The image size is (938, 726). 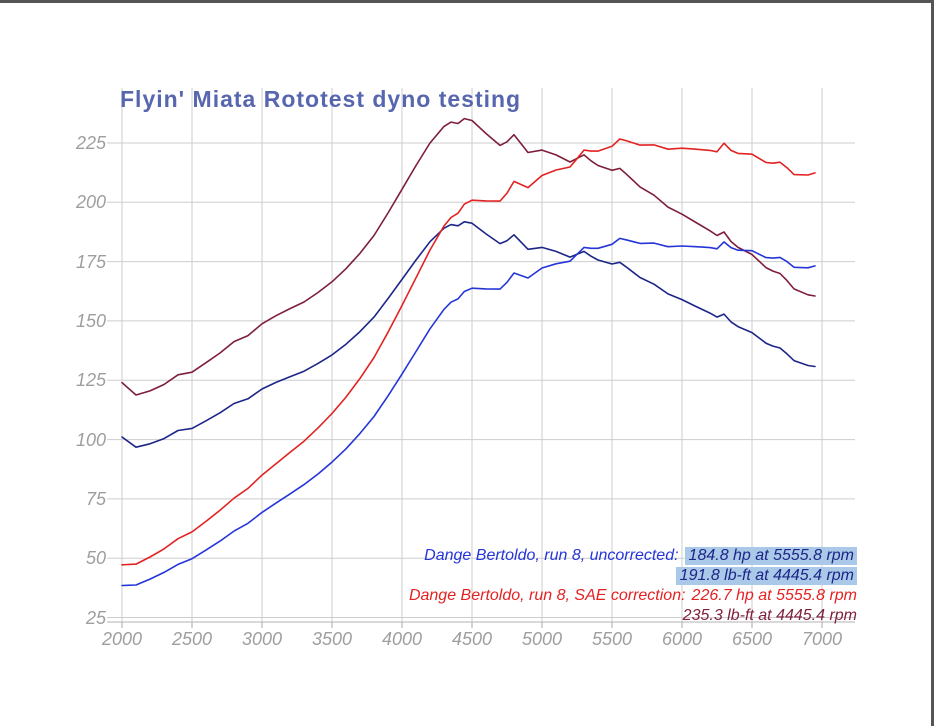 I want to click on legend-sae-hp-value: 226.7 hp at 5555.8 rpm, so click(x=774, y=595).